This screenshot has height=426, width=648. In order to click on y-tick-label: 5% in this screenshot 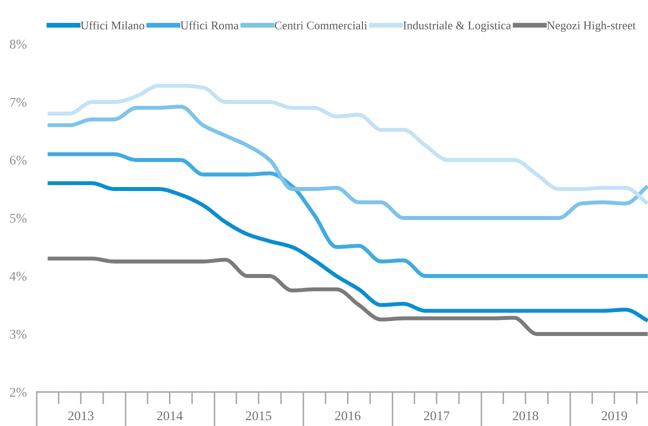, I will do `click(18, 218)`.